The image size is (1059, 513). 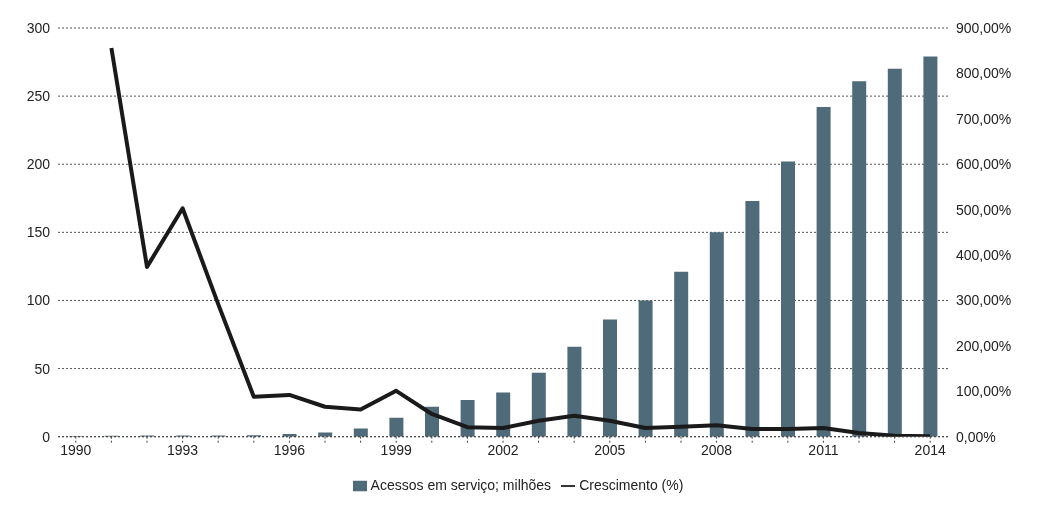 What do you see at coordinates (38, 164) in the screenshot?
I see `y-tick-label: 200` at bounding box center [38, 164].